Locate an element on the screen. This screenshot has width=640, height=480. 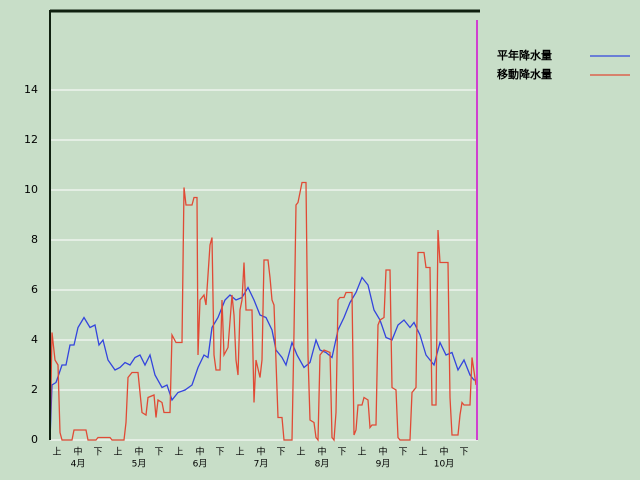
month-label: 6月 is located at coordinates (200, 464).